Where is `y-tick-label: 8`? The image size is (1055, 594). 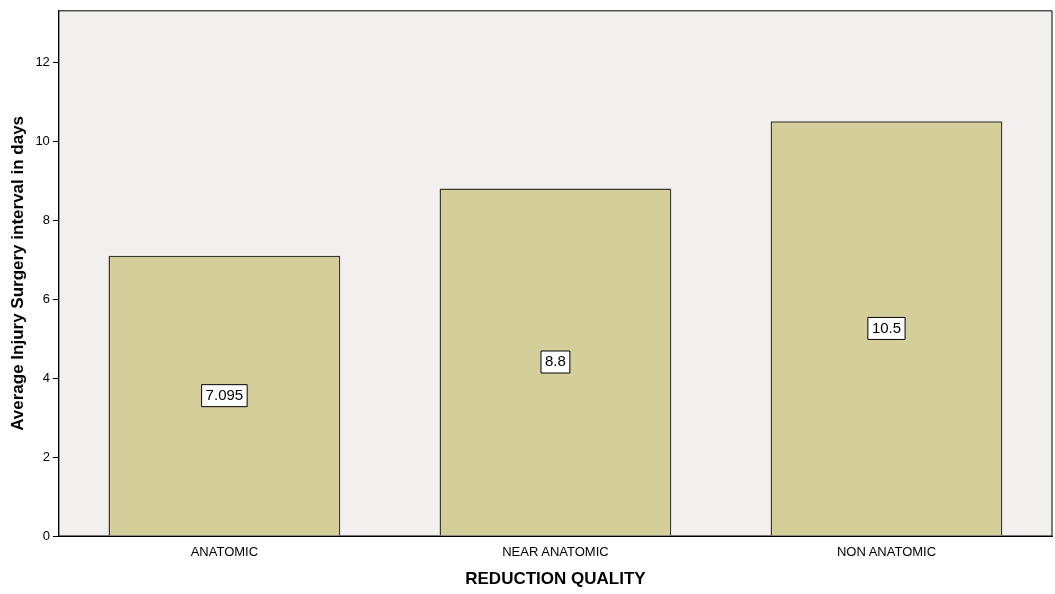
y-tick-label: 8 is located at coordinates (46, 219).